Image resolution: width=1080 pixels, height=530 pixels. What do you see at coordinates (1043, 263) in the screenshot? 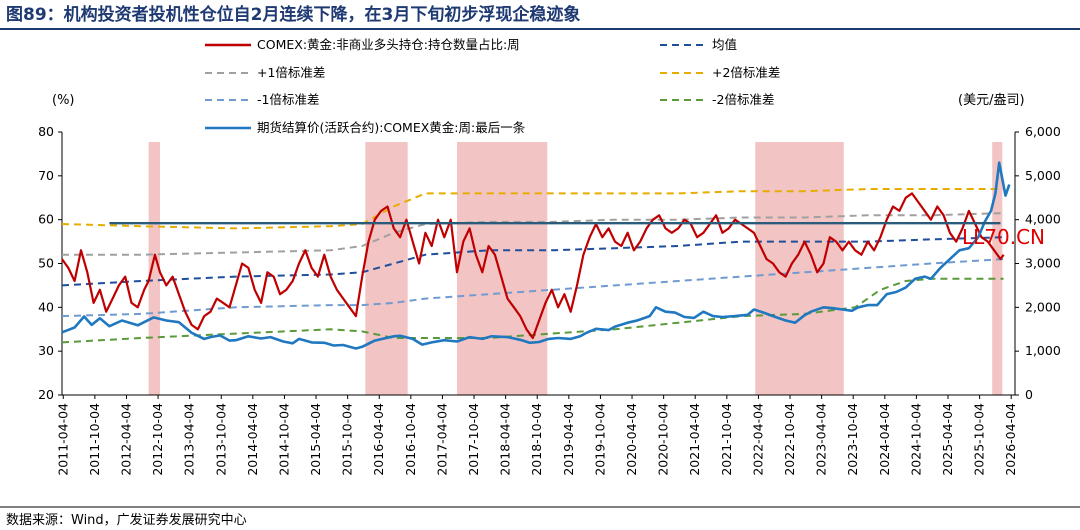
I see `y-right-tick-label: 3,000` at bounding box center [1043, 263].